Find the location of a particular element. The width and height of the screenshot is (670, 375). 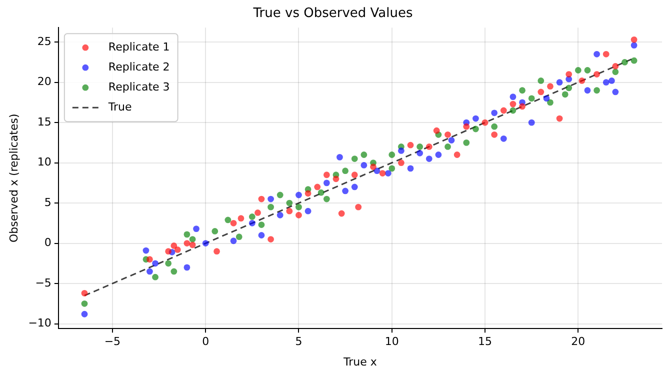

x-axis-title: True x is located at coordinates (360, 361).